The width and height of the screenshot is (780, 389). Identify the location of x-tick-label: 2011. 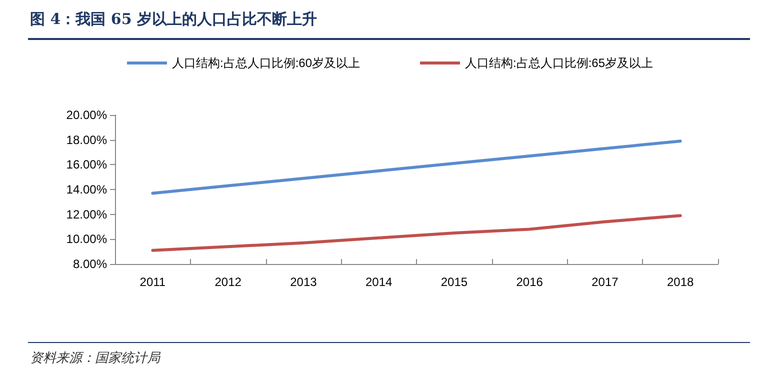
(153, 282).